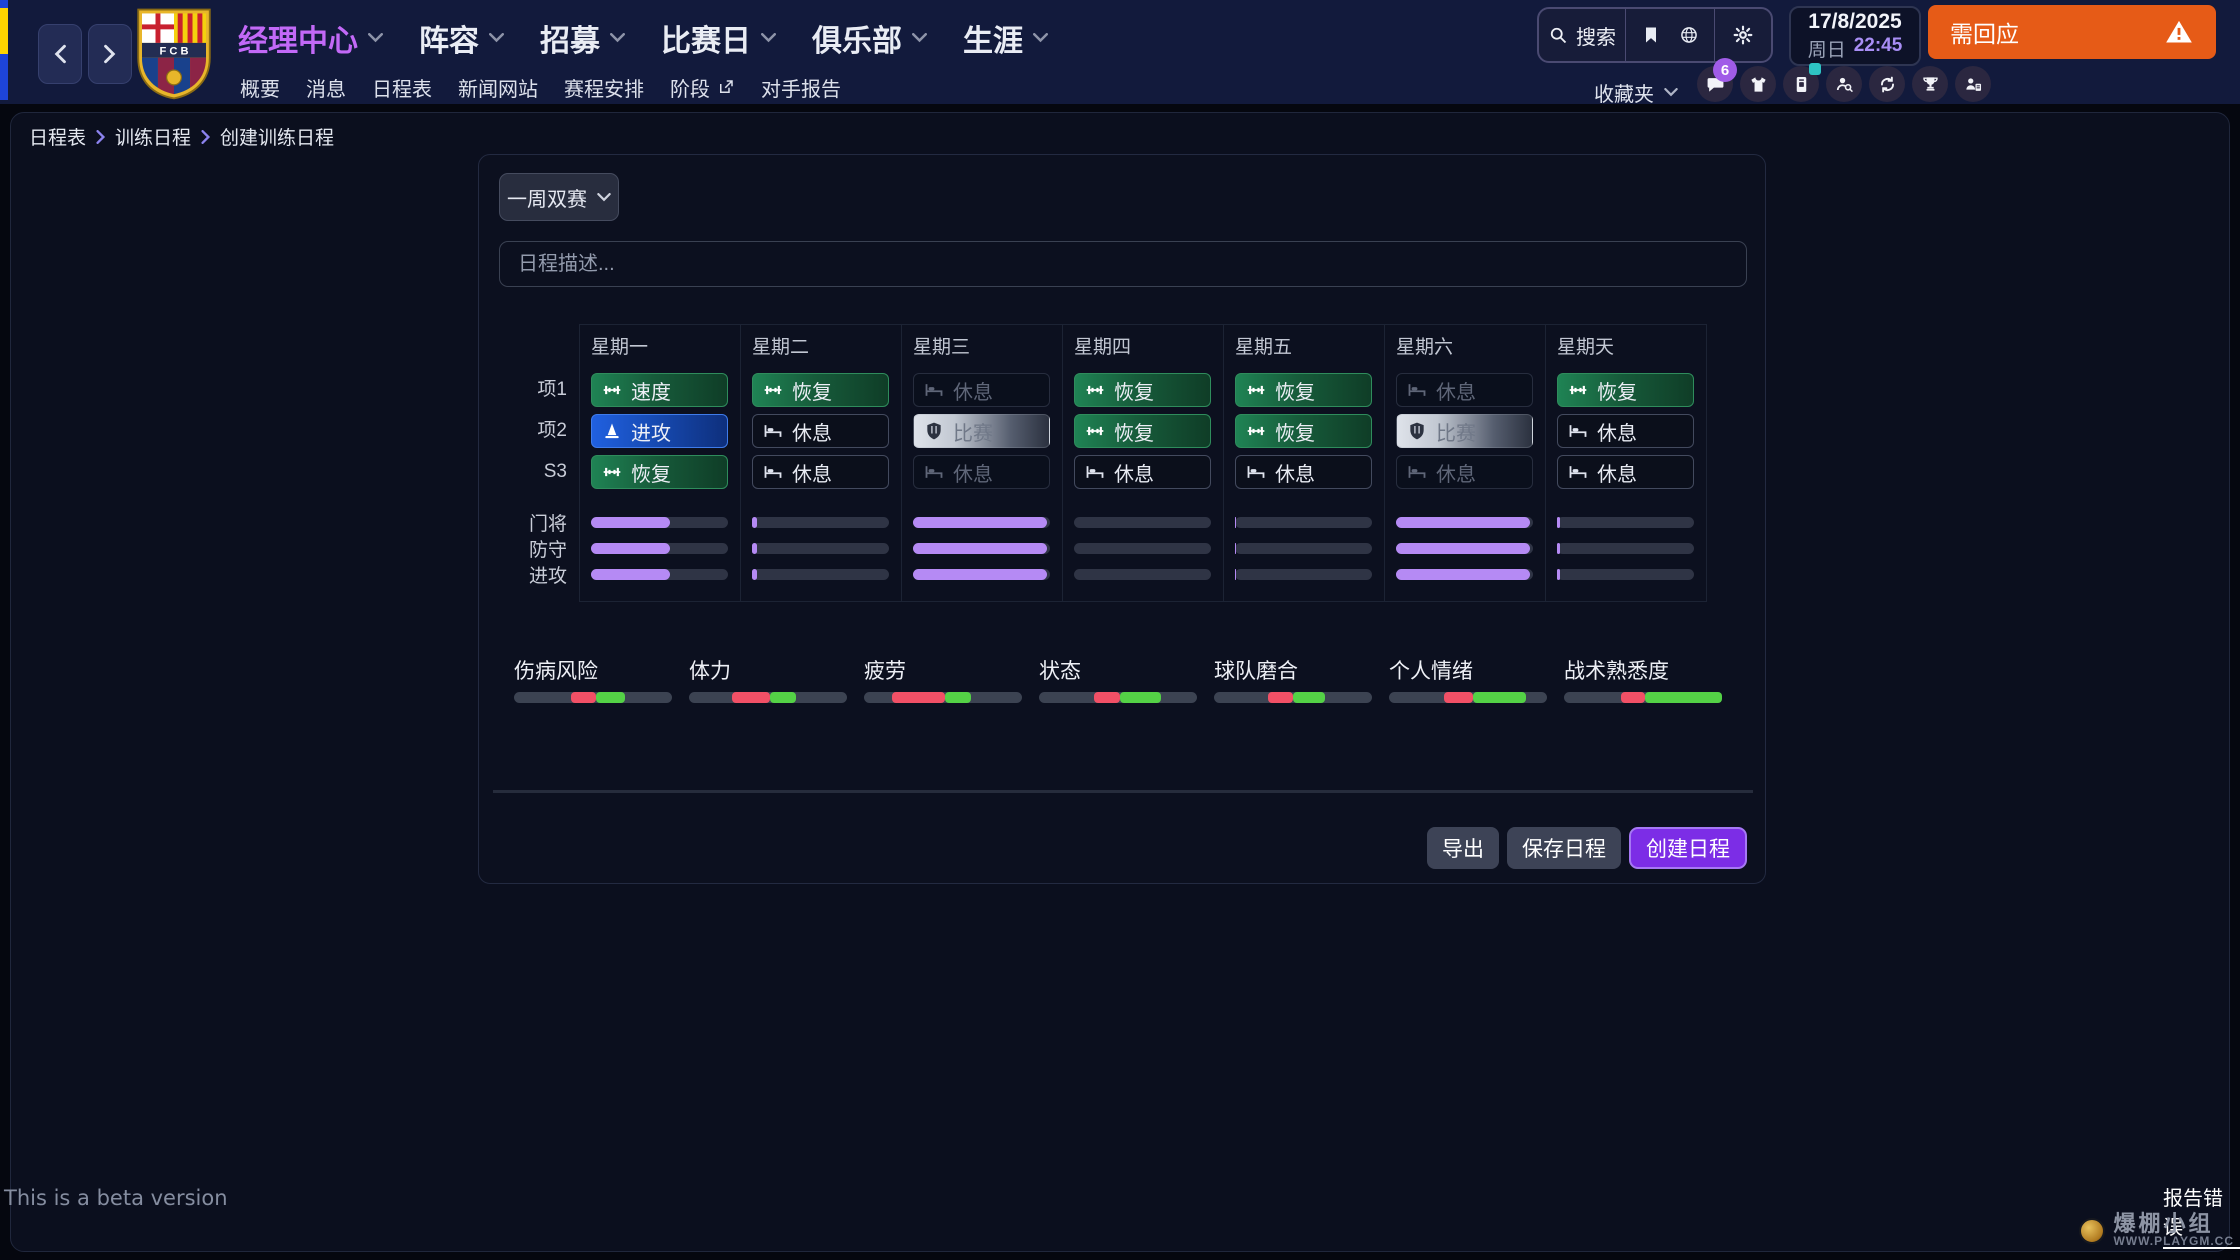 The image size is (2240, 1260). Describe the element at coordinates (1463, 848) in the screenshot. I see `export-button: 导出` at that location.